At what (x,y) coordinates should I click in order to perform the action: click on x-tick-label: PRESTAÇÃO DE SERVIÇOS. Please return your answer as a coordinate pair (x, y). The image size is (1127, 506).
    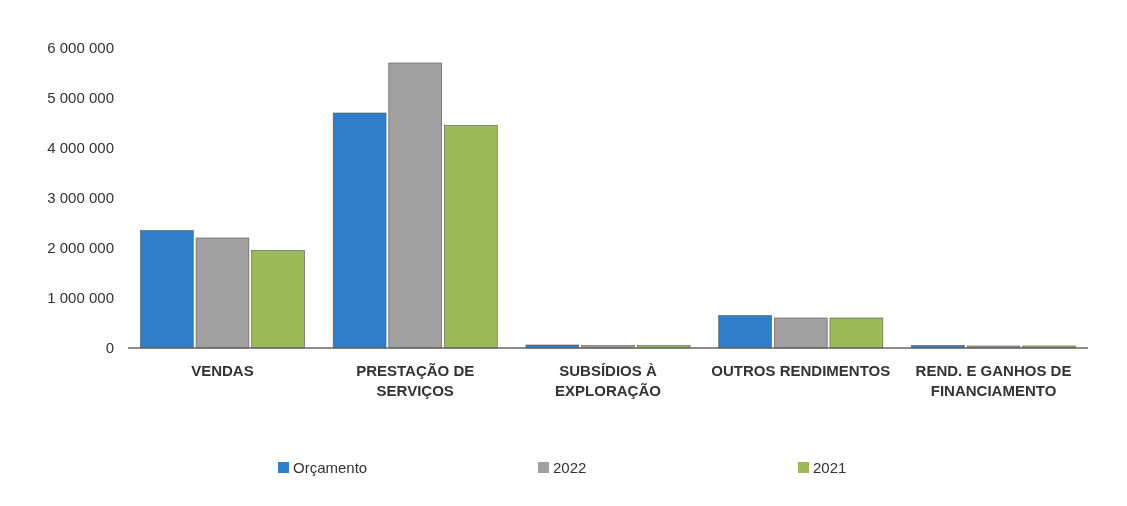
    Looking at the image, I should click on (415, 380).